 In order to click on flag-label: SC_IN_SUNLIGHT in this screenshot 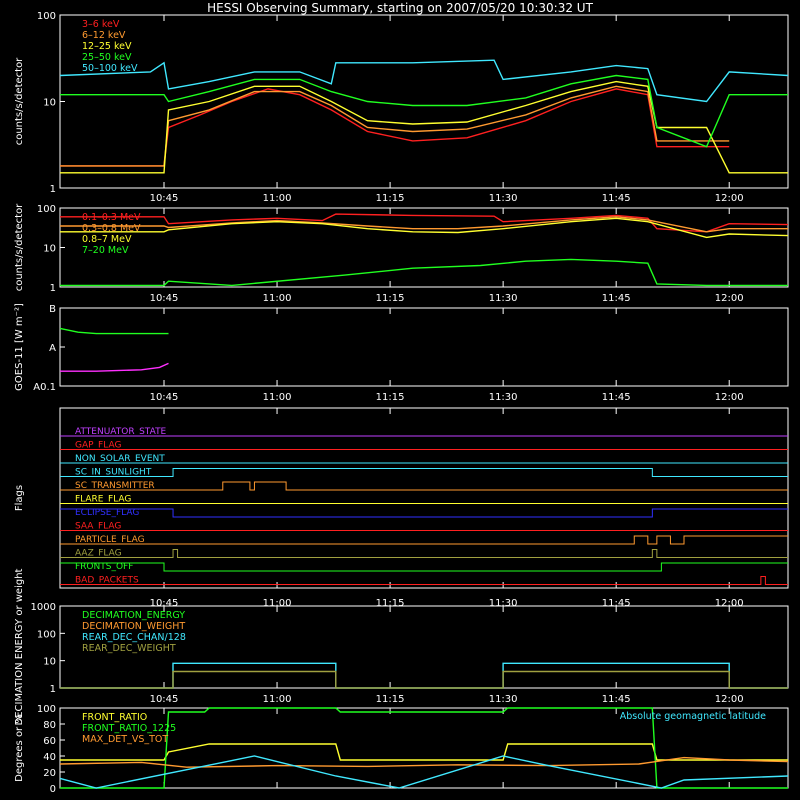, I will do `click(113, 473)`.